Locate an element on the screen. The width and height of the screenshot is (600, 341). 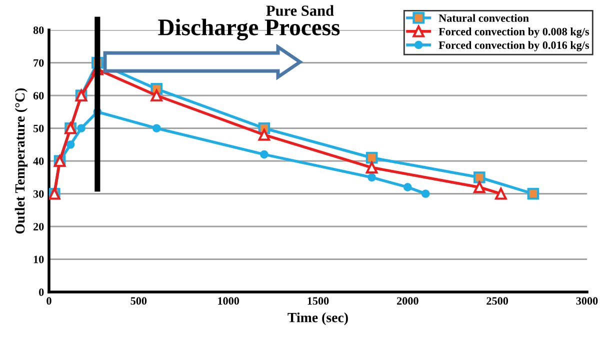
x-axis-title: Time (sec) is located at coordinates (318, 319).